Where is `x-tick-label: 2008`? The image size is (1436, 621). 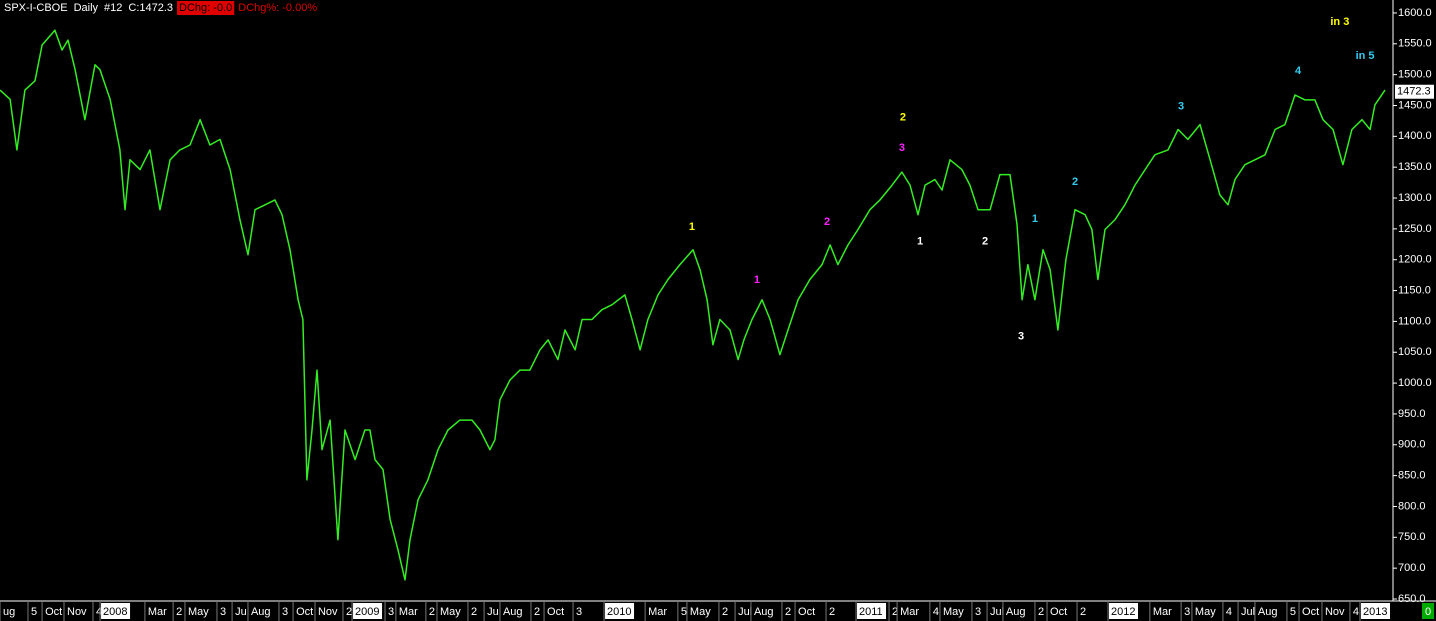
x-tick-label: 2008 is located at coordinates (115, 612).